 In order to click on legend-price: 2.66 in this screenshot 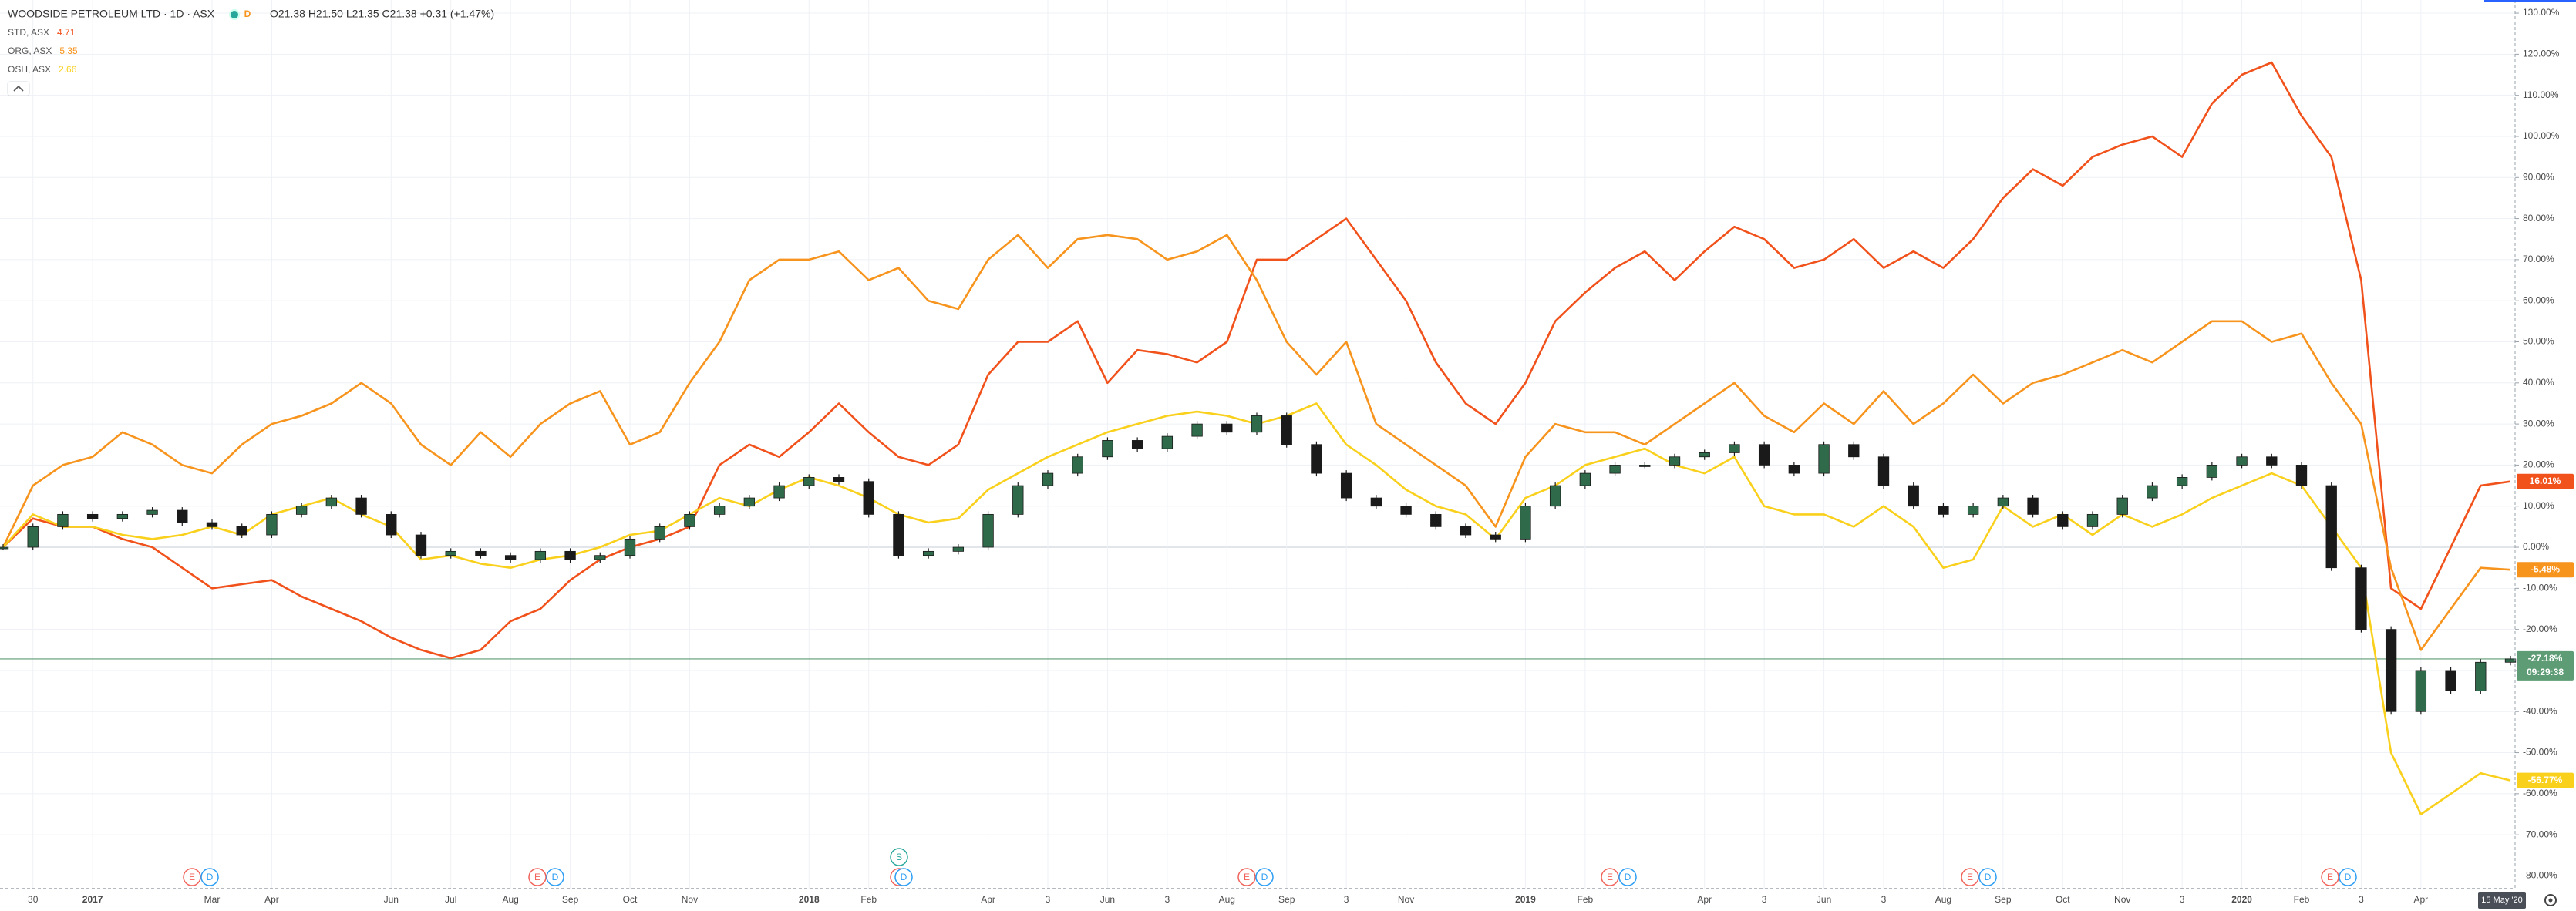, I will do `click(68, 69)`.